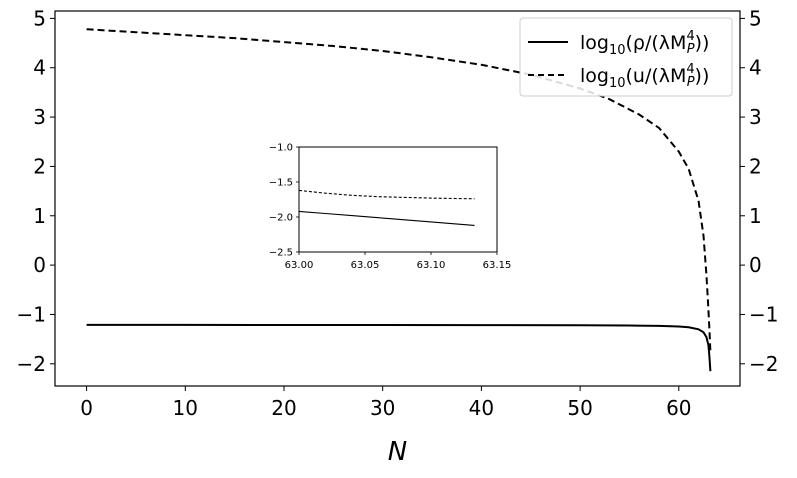  What do you see at coordinates (755, 216) in the screenshot?
I see `right-y-tick-label: 1` at bounding box center [755, 216].